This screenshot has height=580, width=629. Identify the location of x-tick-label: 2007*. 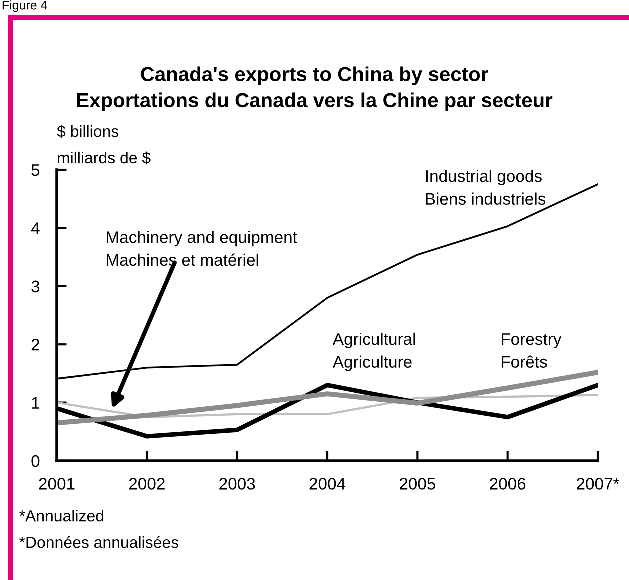
(598, 484).